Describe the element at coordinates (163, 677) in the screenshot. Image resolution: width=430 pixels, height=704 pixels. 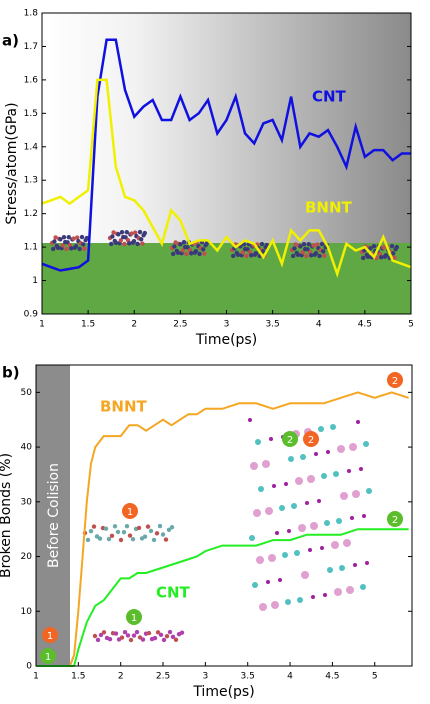
I see `x-tick-label: 2.5` at that location.